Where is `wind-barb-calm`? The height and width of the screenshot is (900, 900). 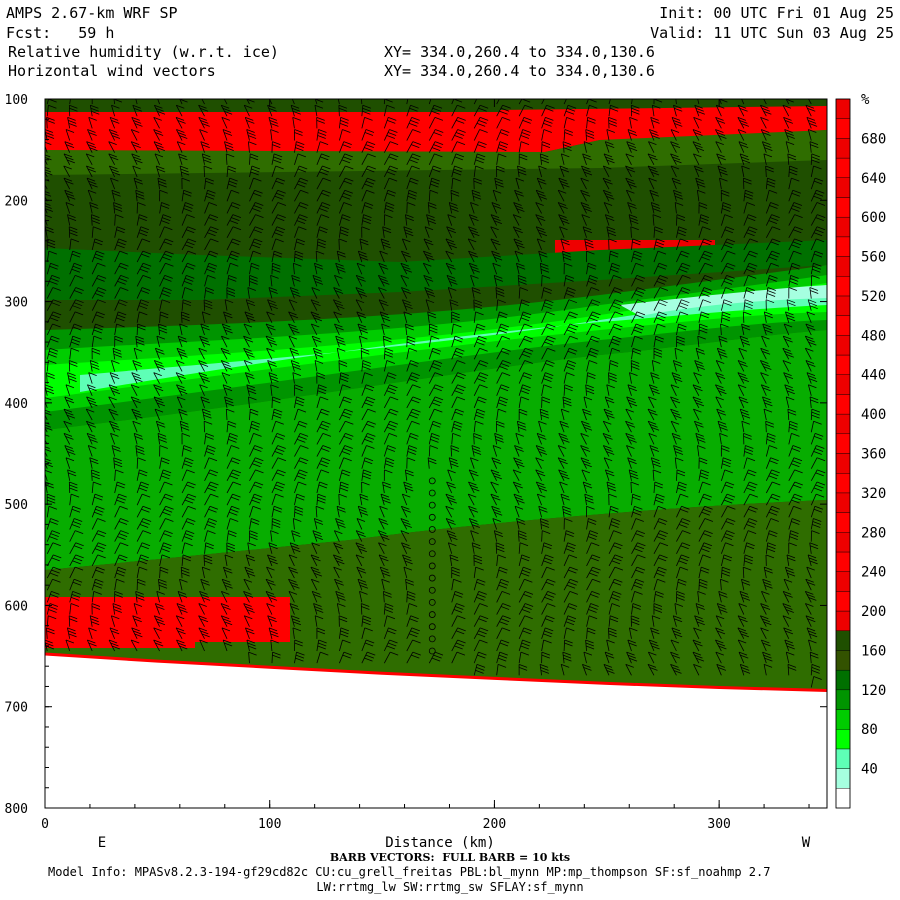 wind-barb-calm is located at coordinates (432, 517).